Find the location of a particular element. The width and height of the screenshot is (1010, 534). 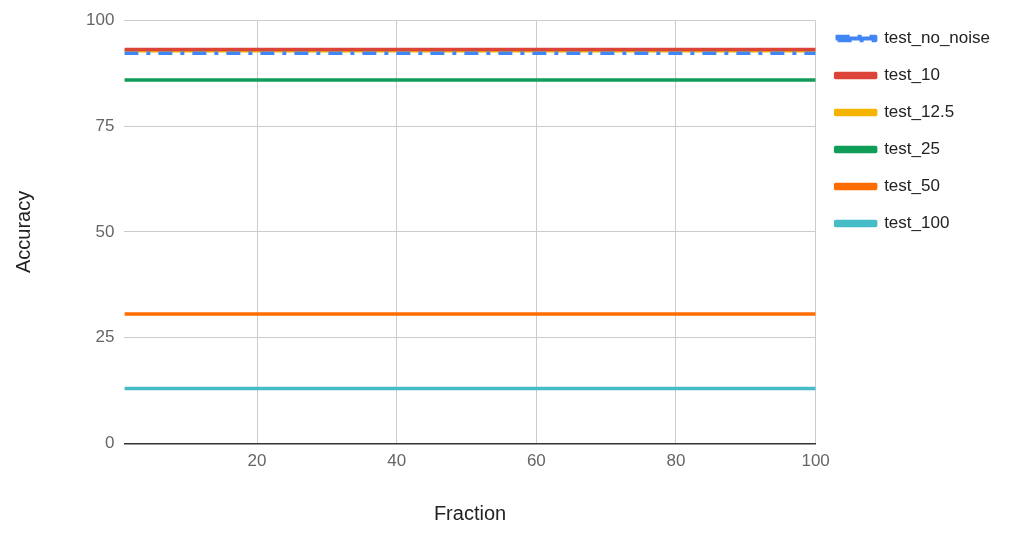

y-tick-label: 75 is located at coordinates (105, 125).